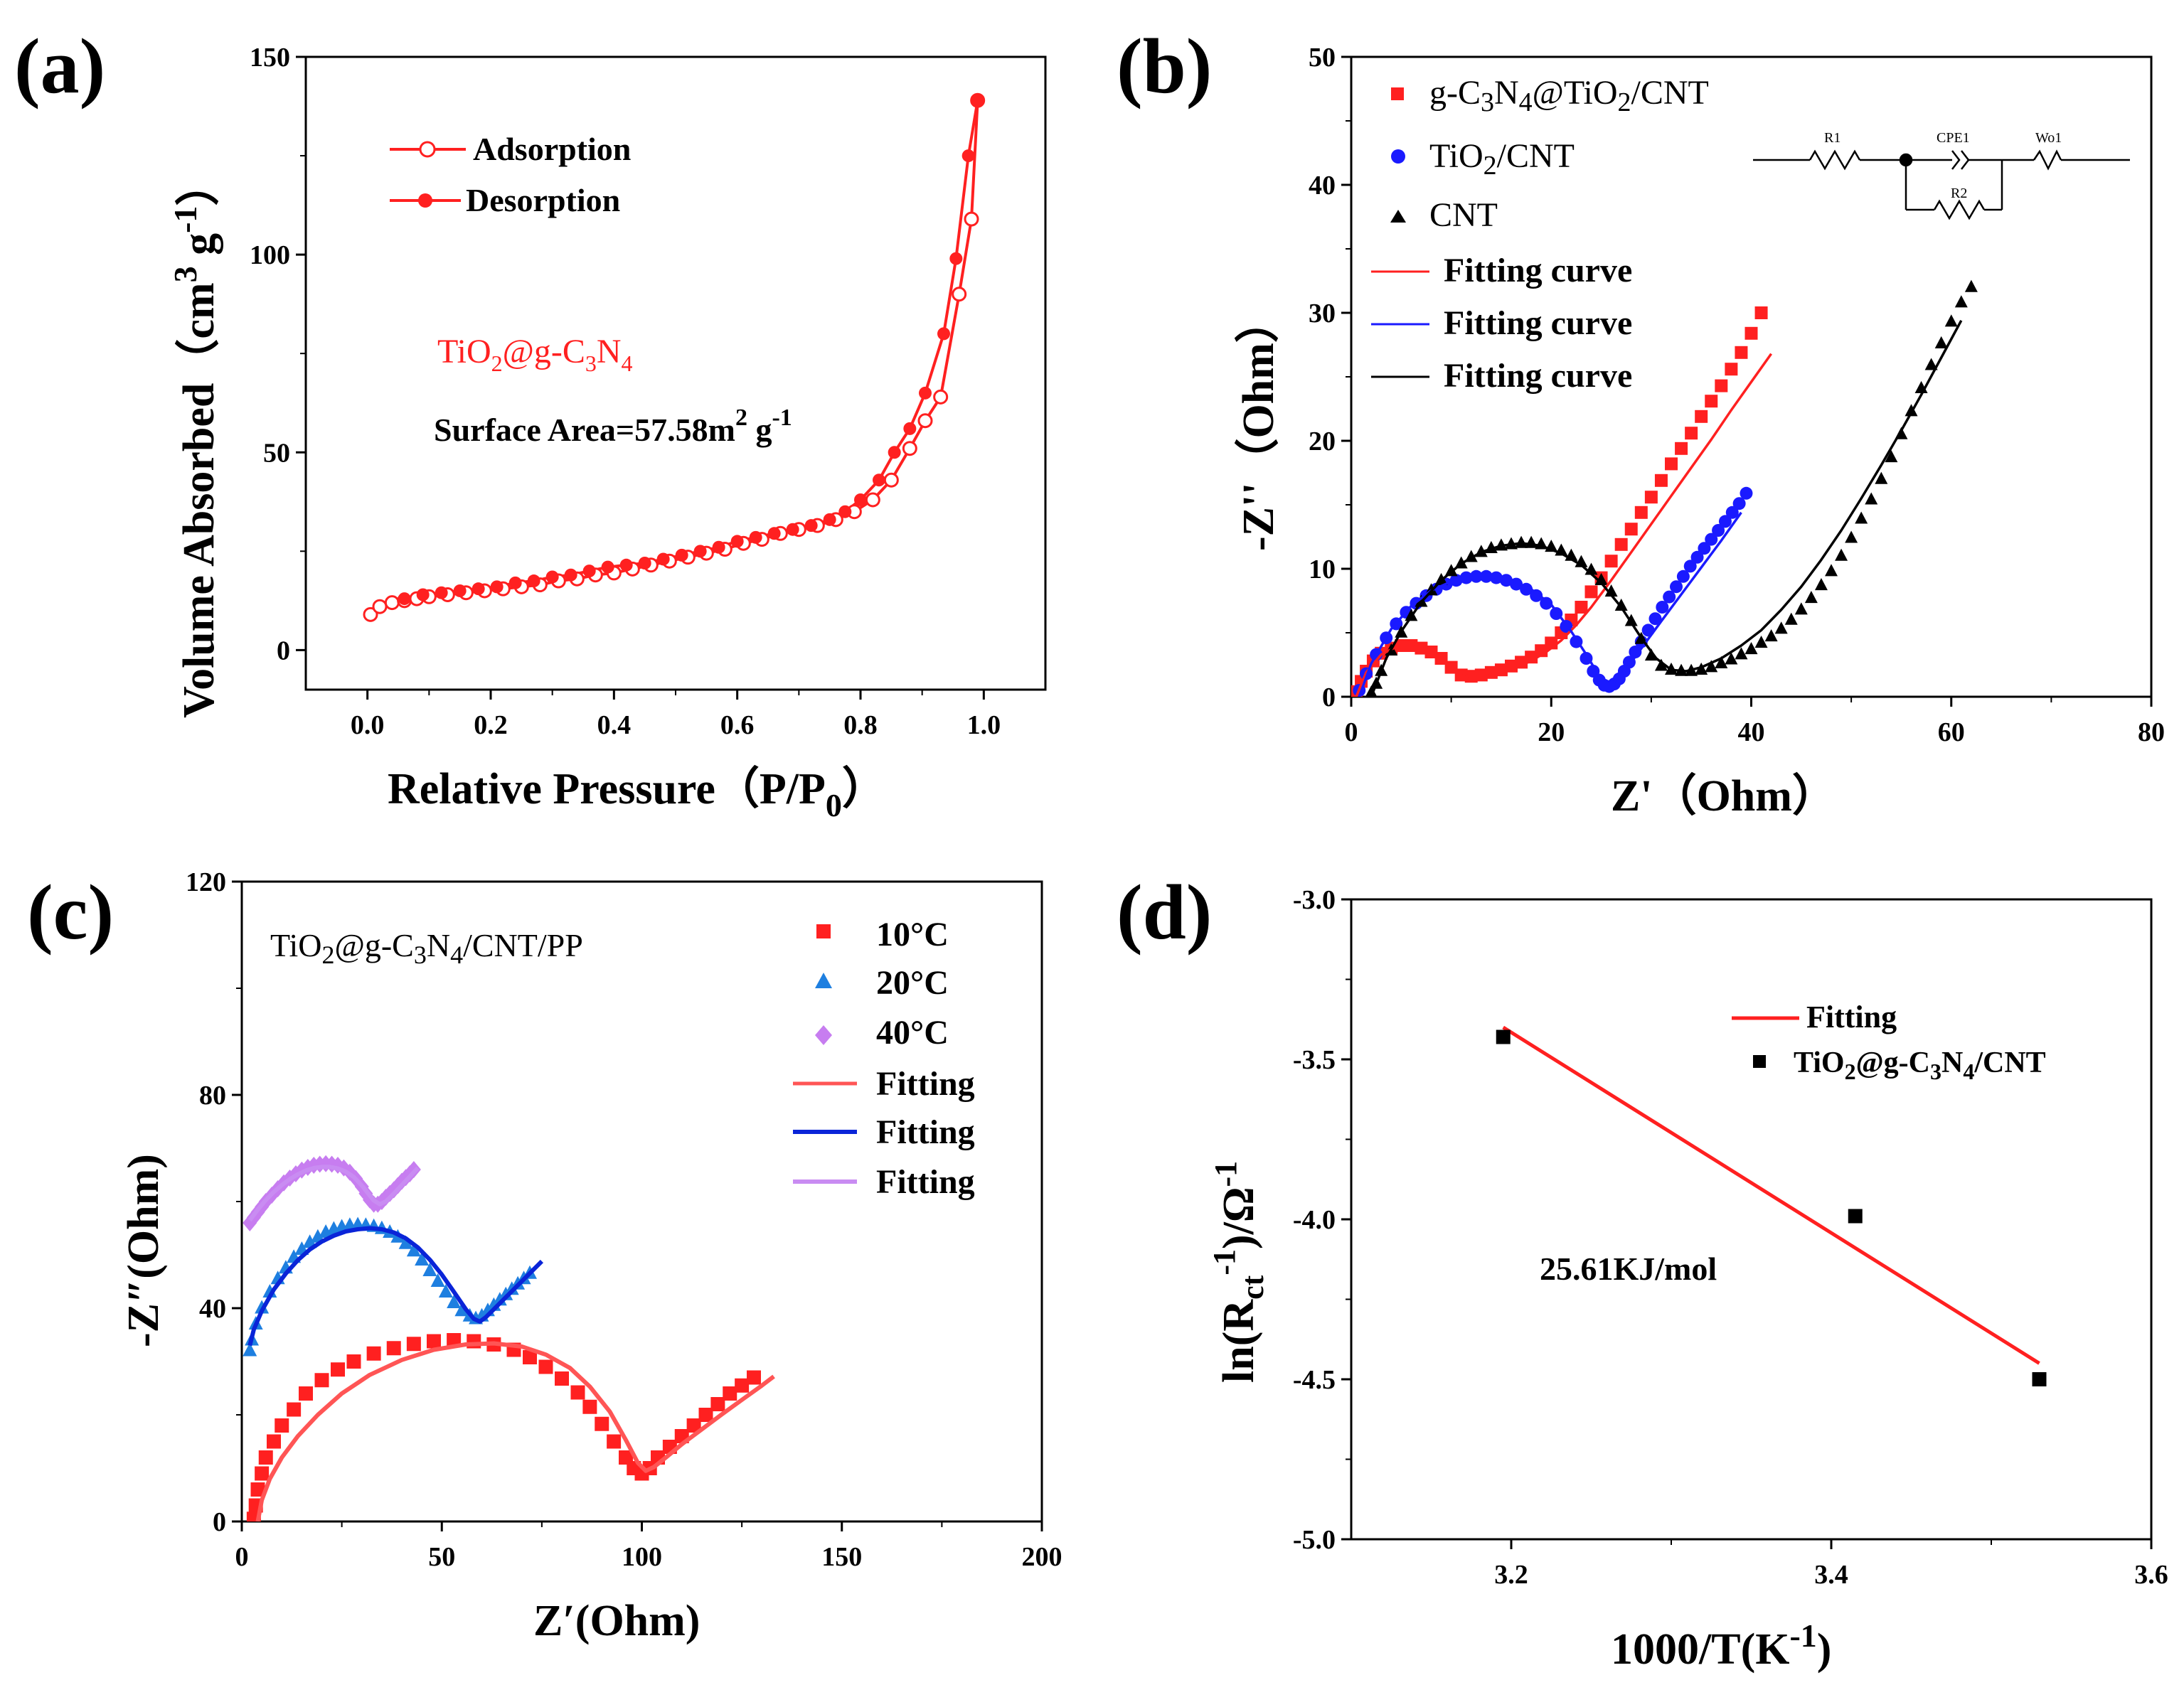 The height and width of the screenshot is (1685, 2184). Describe the element at coordinates (912, 934) in the screenshot. I see `legend-c-10c-label: 10°C` at that location.